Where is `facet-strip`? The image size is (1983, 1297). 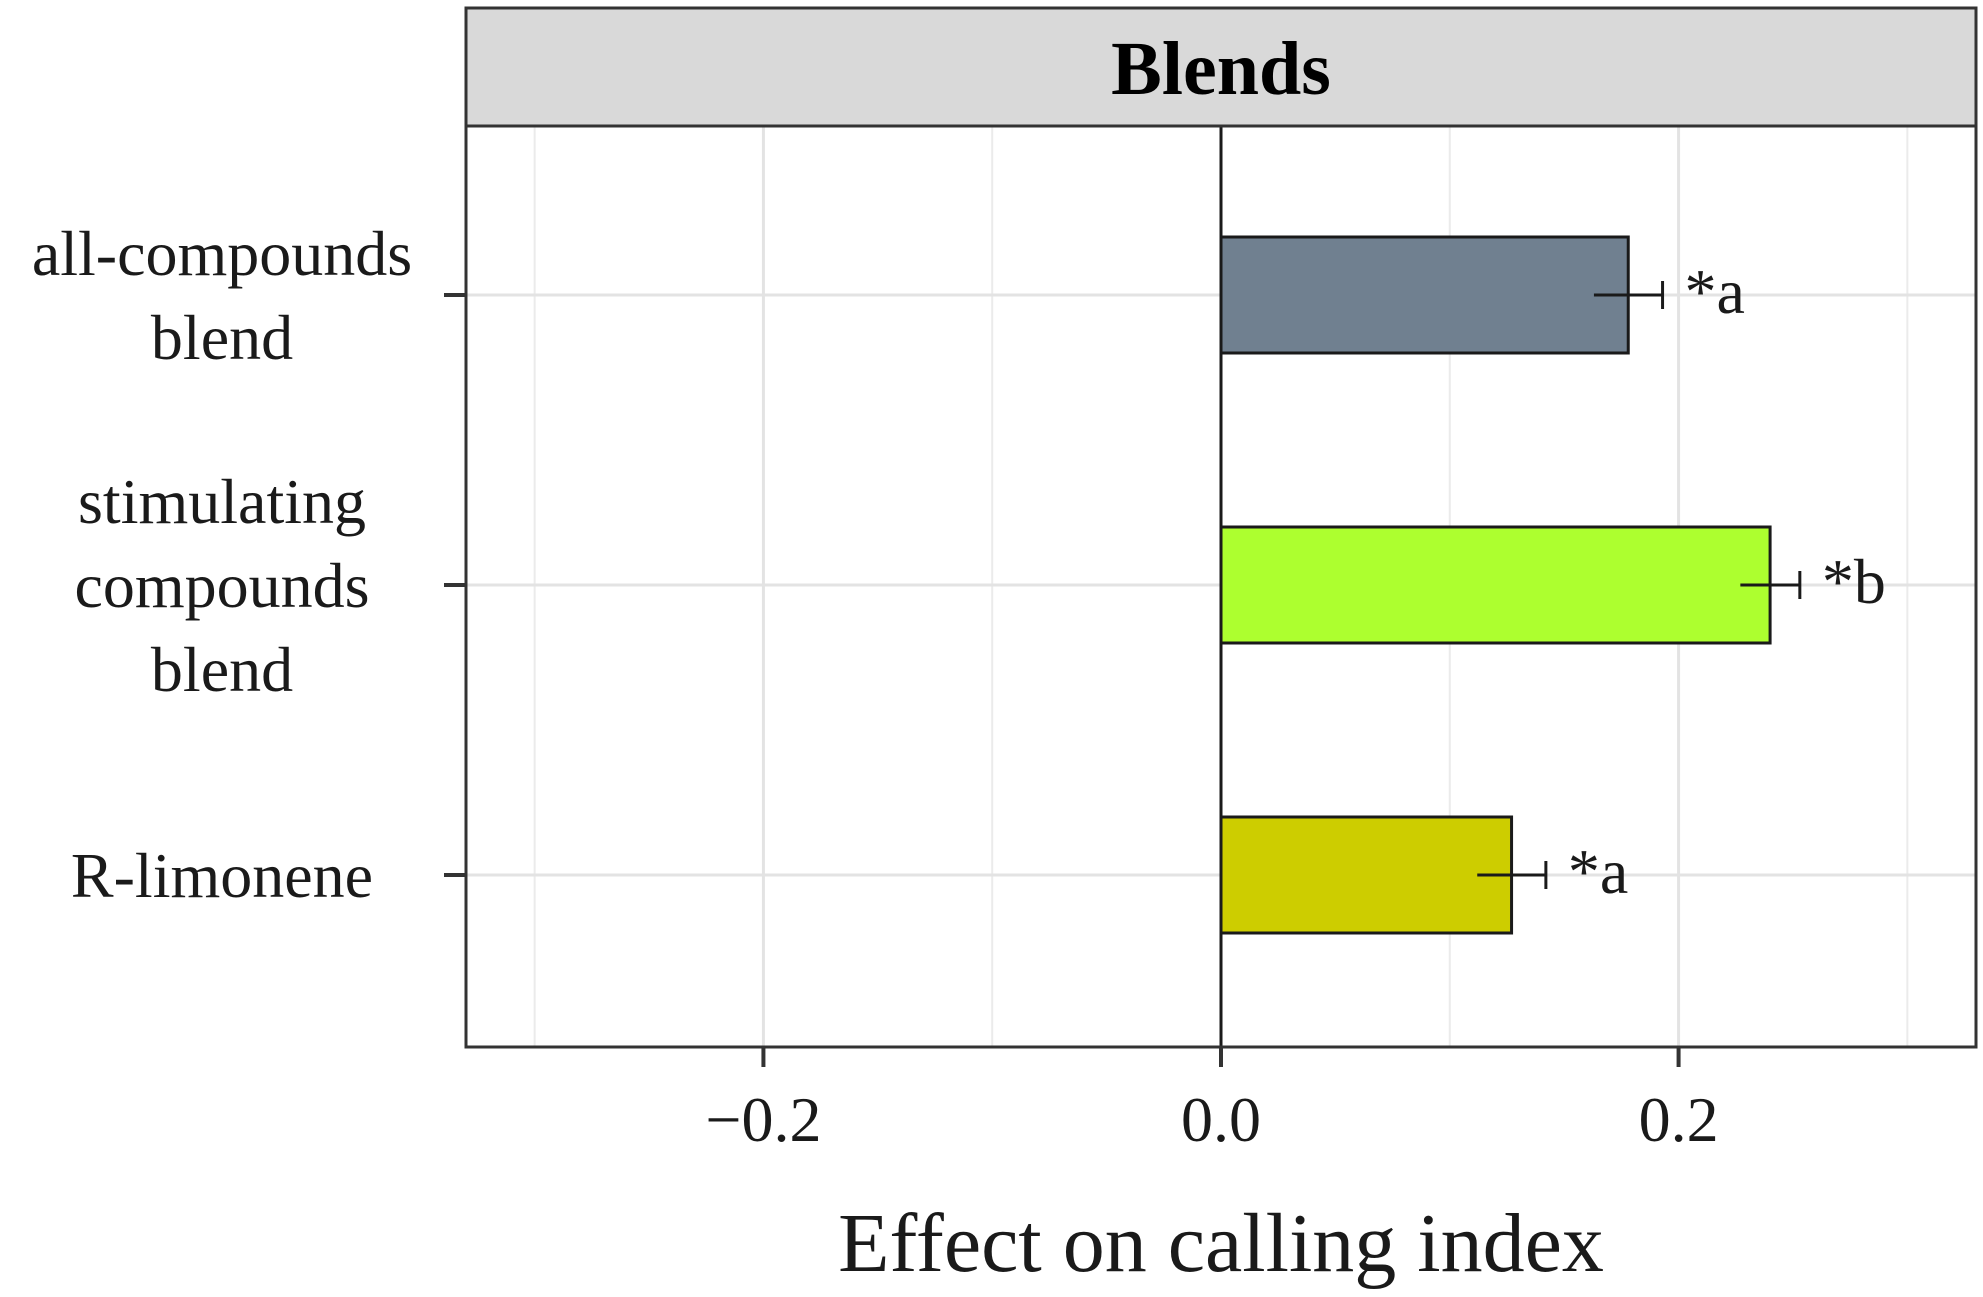 facet-strip is located at coordinates (1221, 67).